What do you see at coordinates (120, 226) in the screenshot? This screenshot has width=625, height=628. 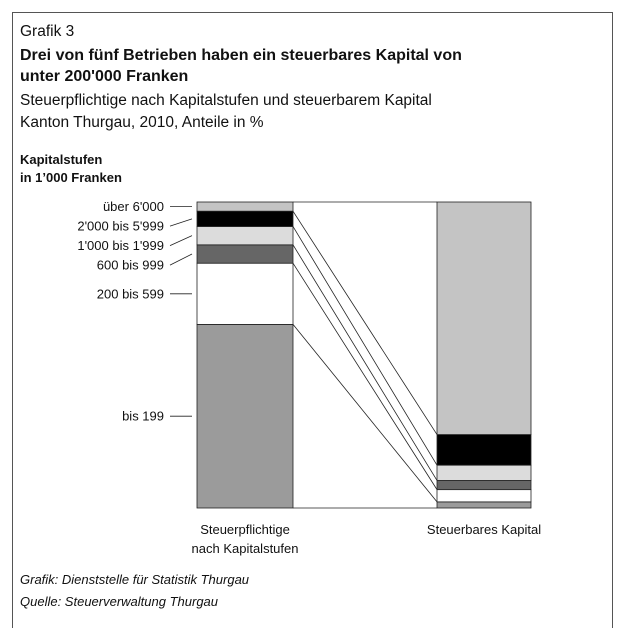 I see `series-label: 2'000 bis 5'999` at bounding box center [120, 226].